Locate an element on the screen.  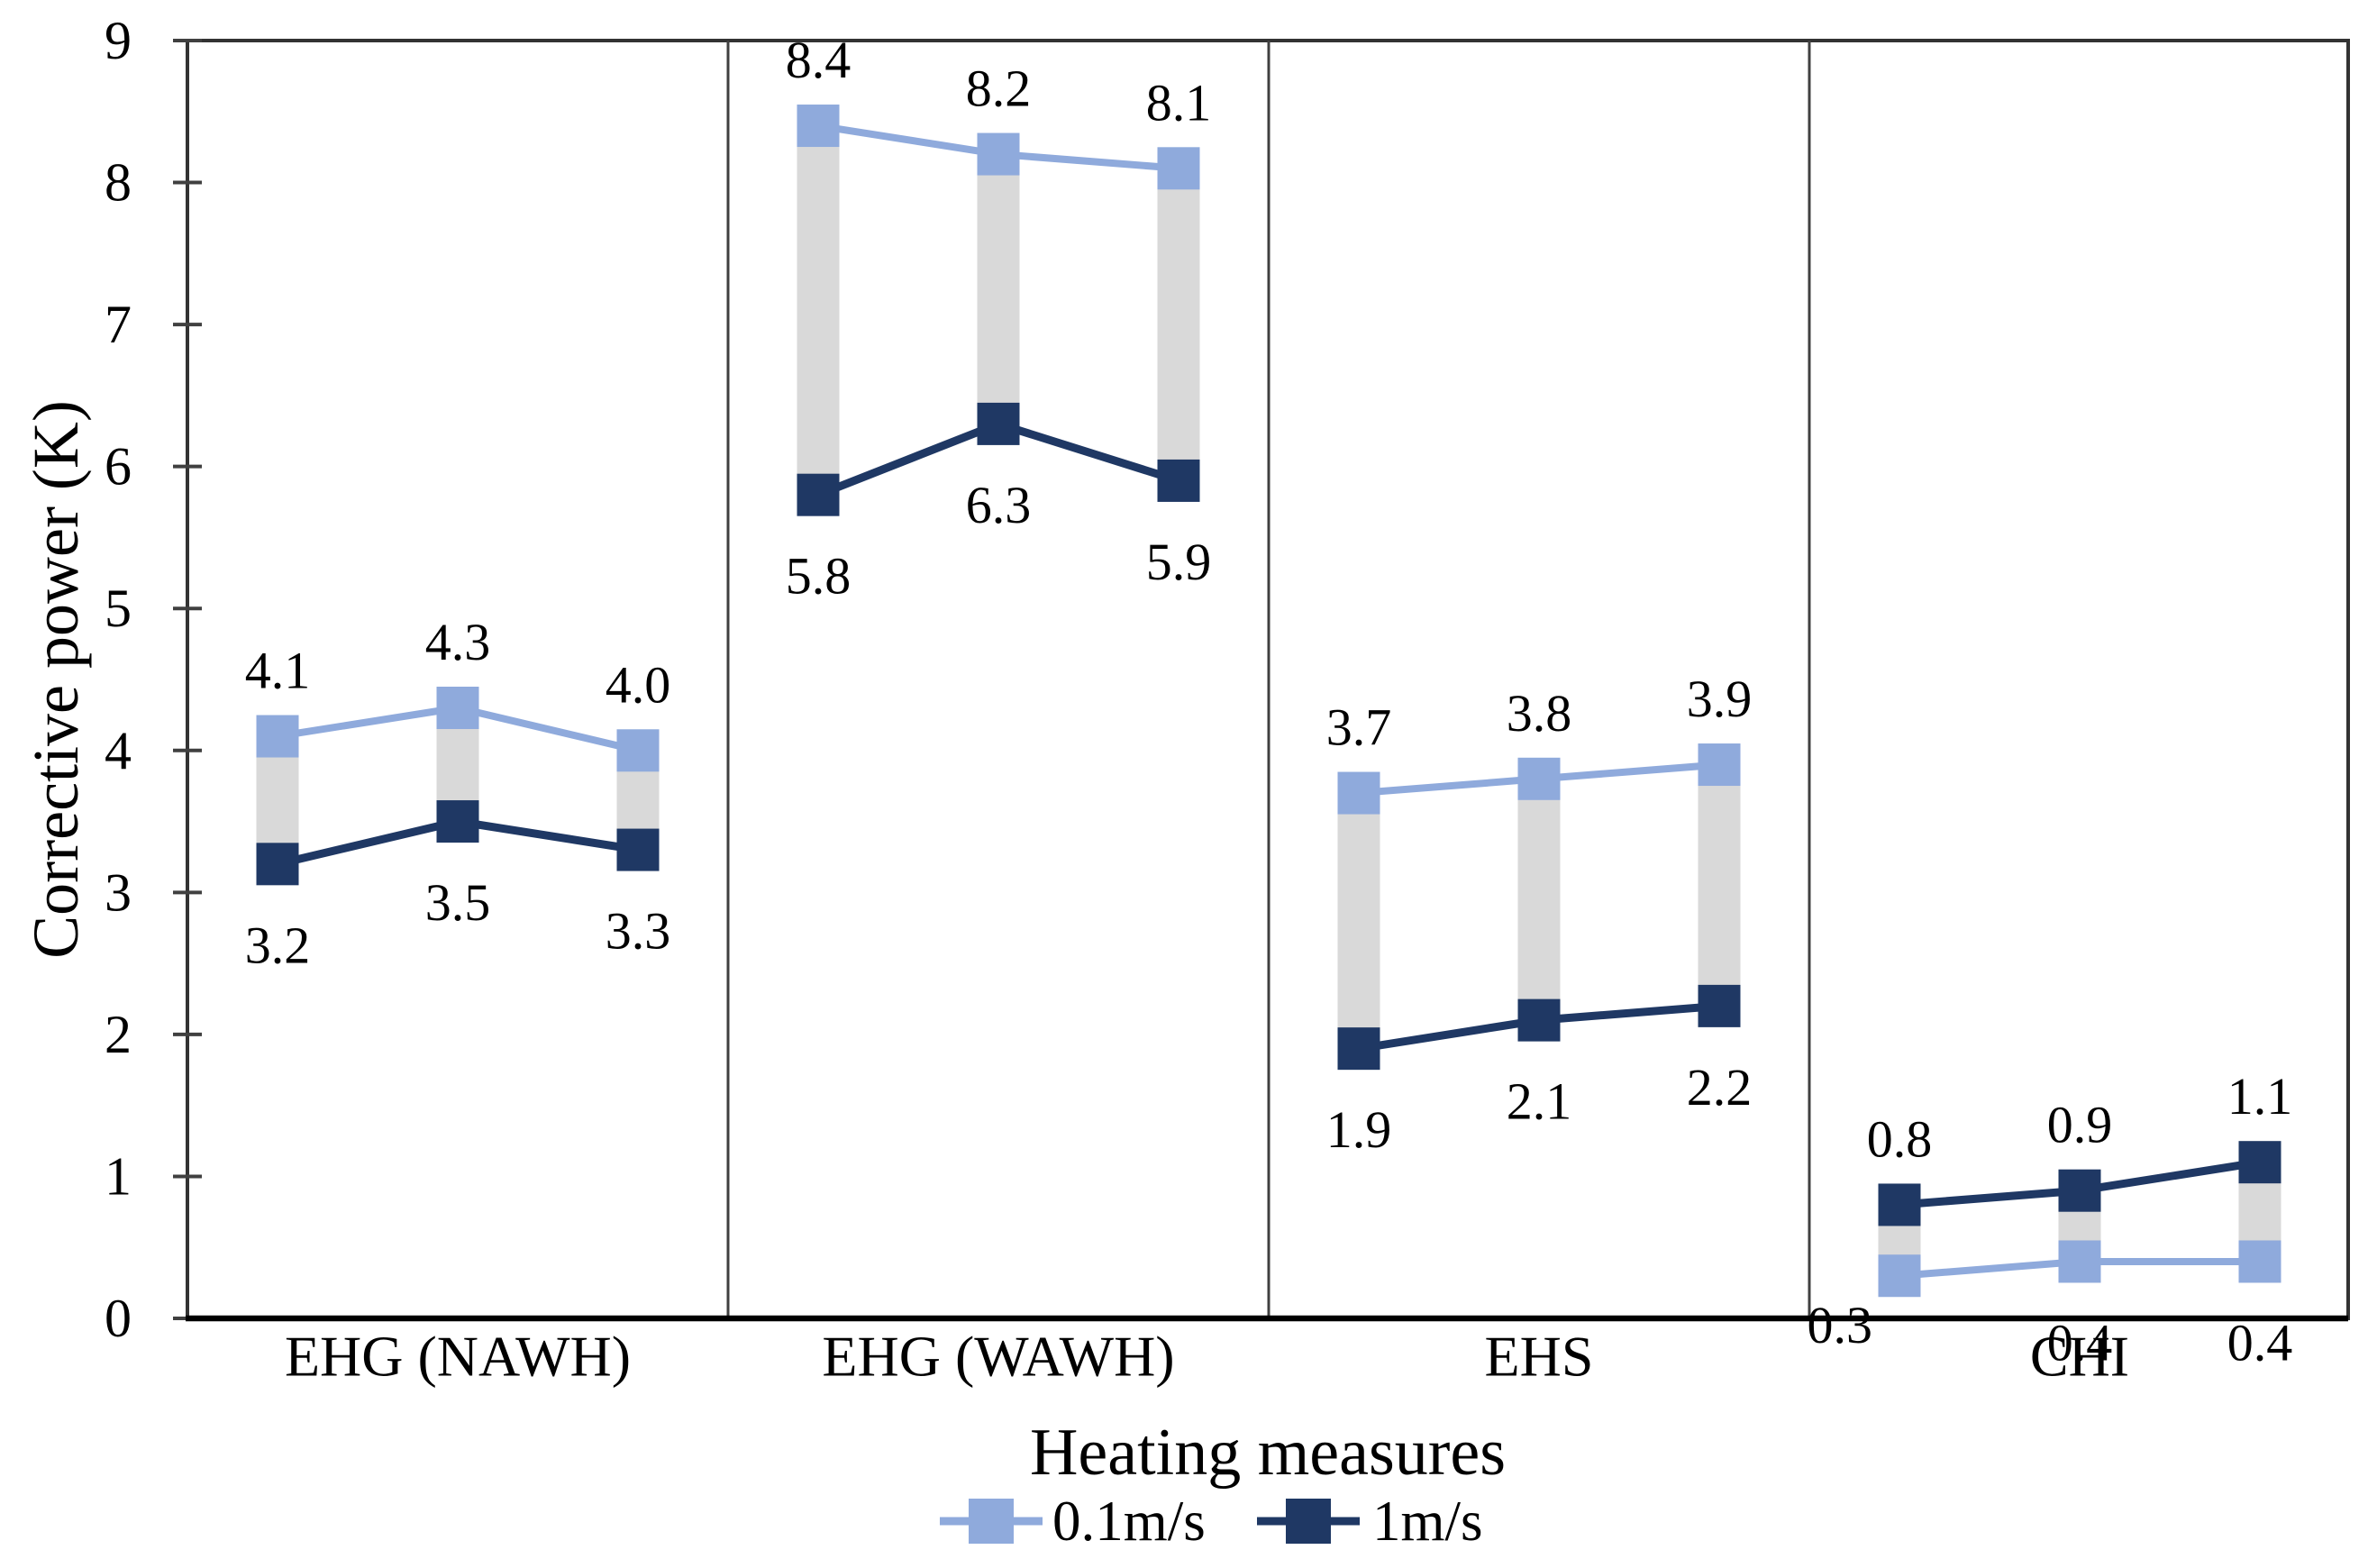
category-label: EHG (WAWH) is located at coordinates (998, 1357).